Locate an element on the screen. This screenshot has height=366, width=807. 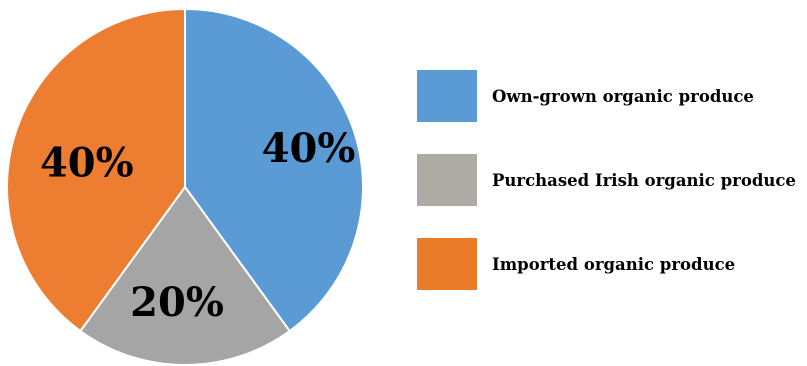
data-label-imported: 40% is located at coordinates (87, 163).